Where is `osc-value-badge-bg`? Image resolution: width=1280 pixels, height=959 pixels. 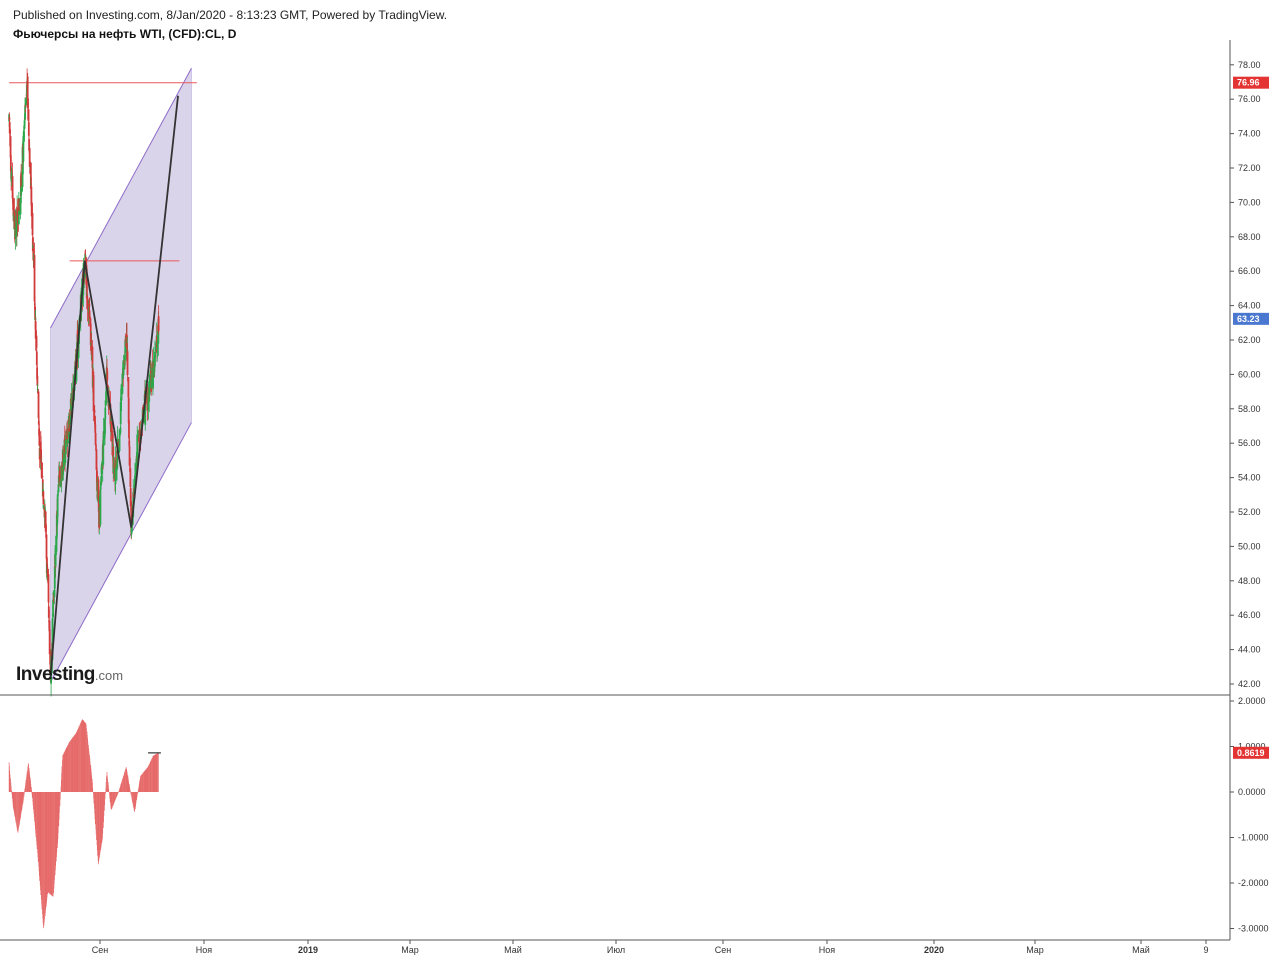 osc-value-badge-bg is located at coordinates (1251, 752).